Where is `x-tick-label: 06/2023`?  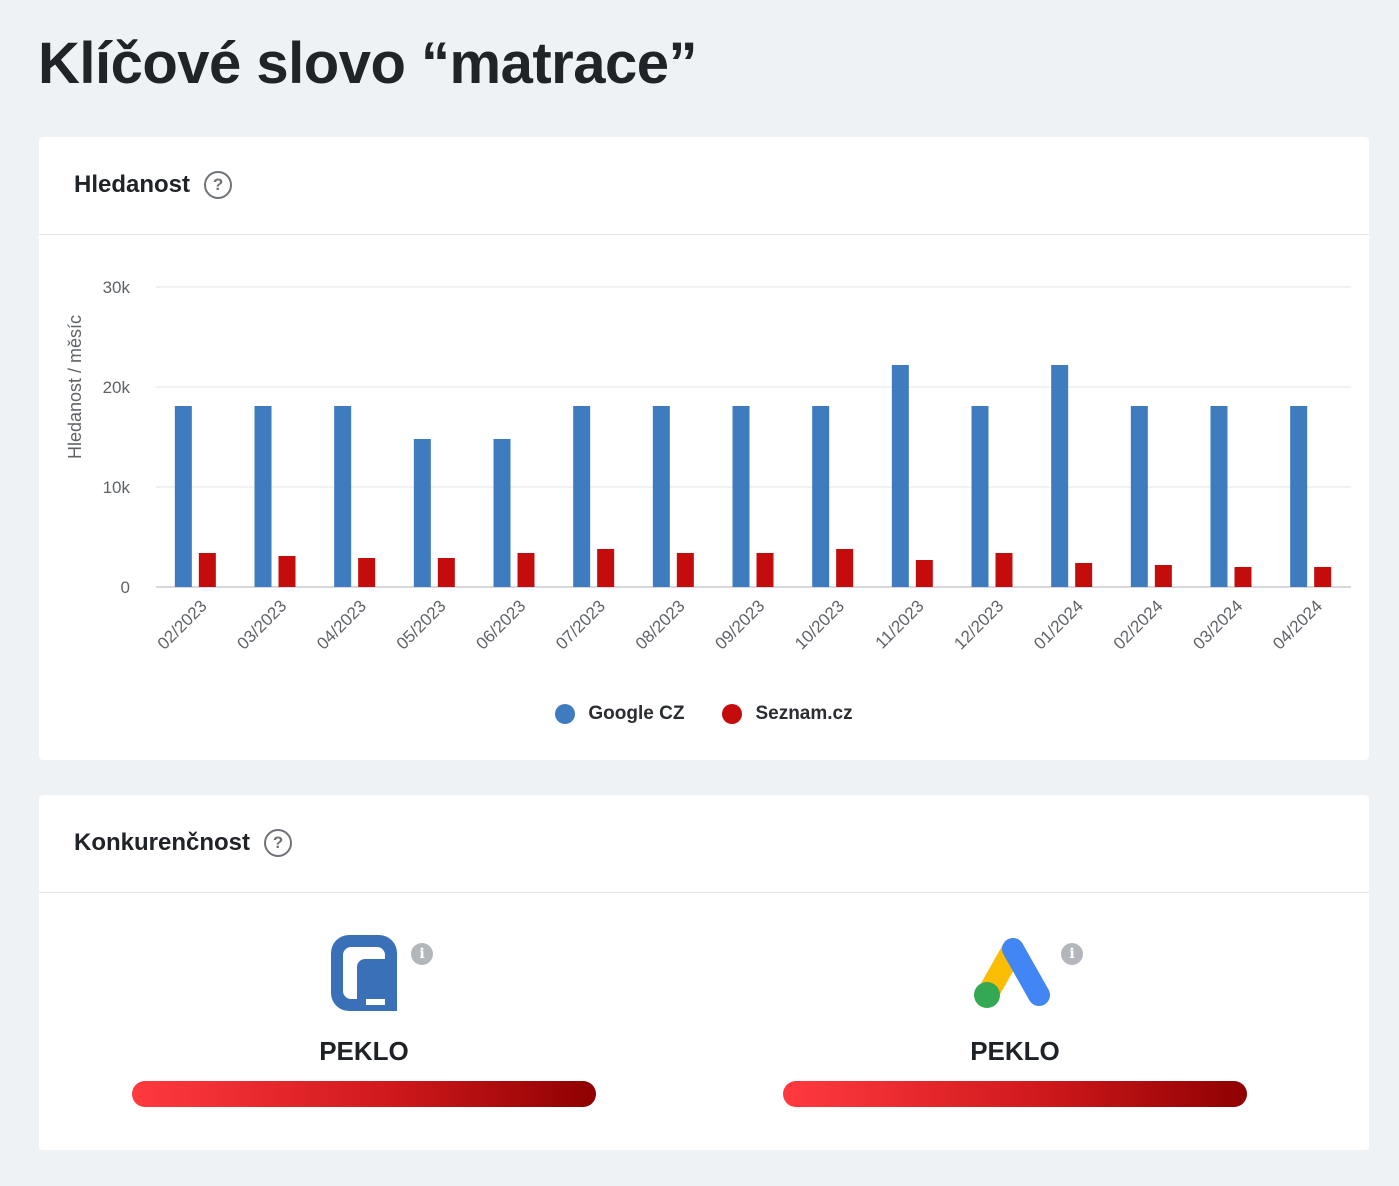
x-tick-label: 06/2023 is located at coordinates (500, 624).